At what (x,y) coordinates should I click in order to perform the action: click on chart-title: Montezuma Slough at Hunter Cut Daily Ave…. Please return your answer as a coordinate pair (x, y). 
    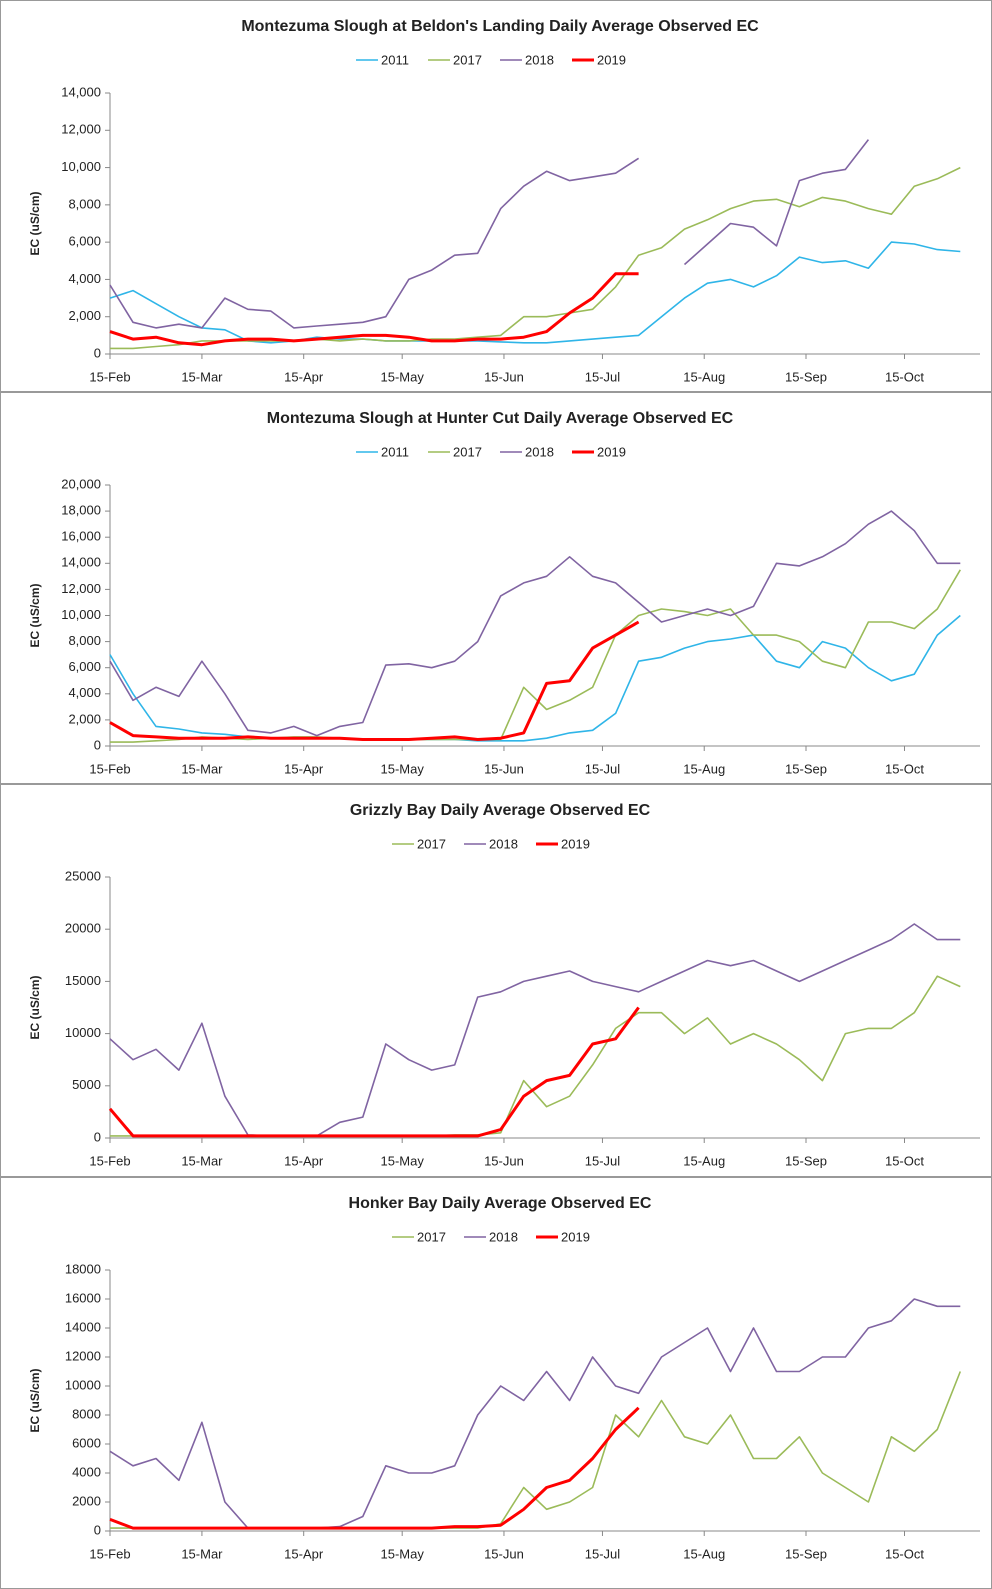
    Looking at the image, I should click on (500, 418).